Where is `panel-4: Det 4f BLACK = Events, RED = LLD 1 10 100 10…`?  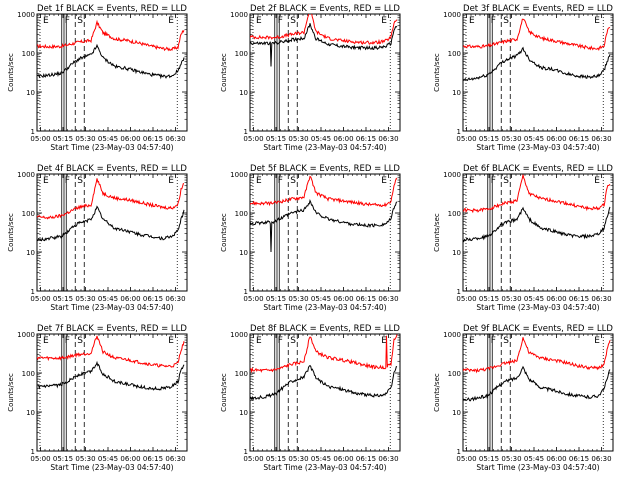 panel-4: Det 4f BLACK = Events, RED = LLD 1 10 100 10… is located at coordinates (97, 238).